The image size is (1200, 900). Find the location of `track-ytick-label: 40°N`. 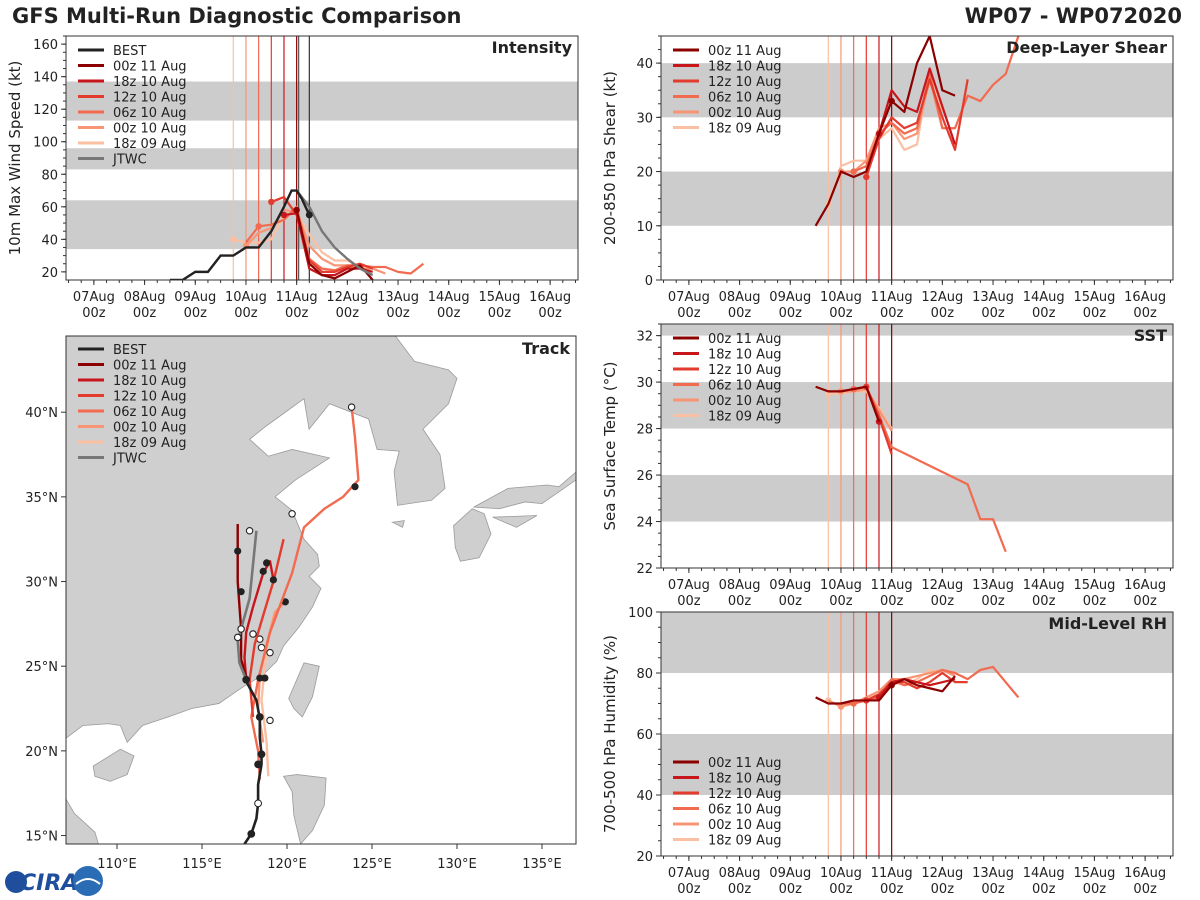

track-ytick-label: 40°N is located at coordinates (41, 413).